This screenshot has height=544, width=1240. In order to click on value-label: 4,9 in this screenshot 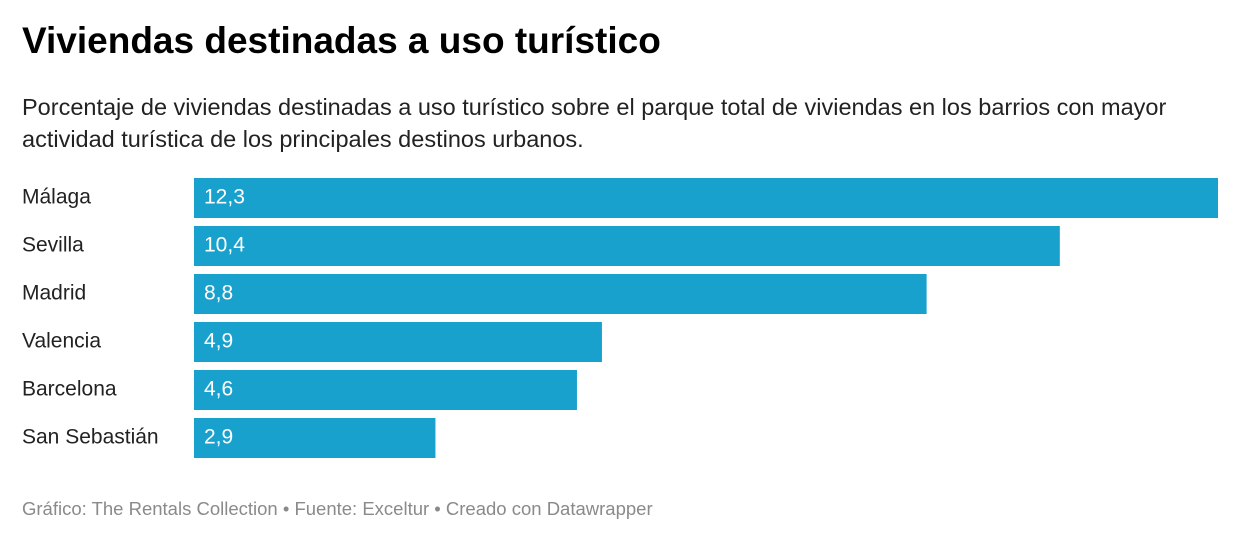, I will do `click(218, 341)`.